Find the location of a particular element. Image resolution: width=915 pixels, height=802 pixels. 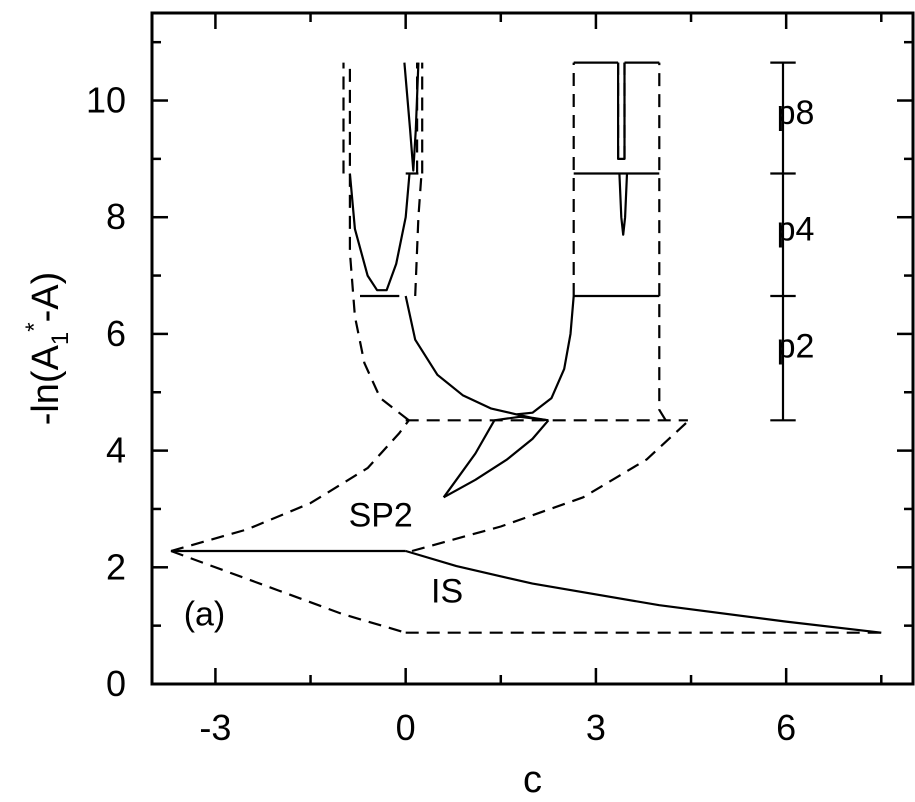

annotation-label: (a) is located at coordinates (205, 615).